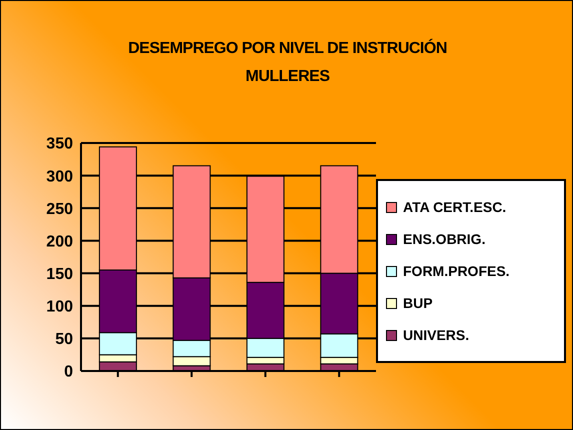 Image resolution: width=573 pixels, height=430 pixels. What do you see at coordinates (436, 335) in the screenshot?
I see `legend-label: UNIVERS.` at bounding box center [436, 335].